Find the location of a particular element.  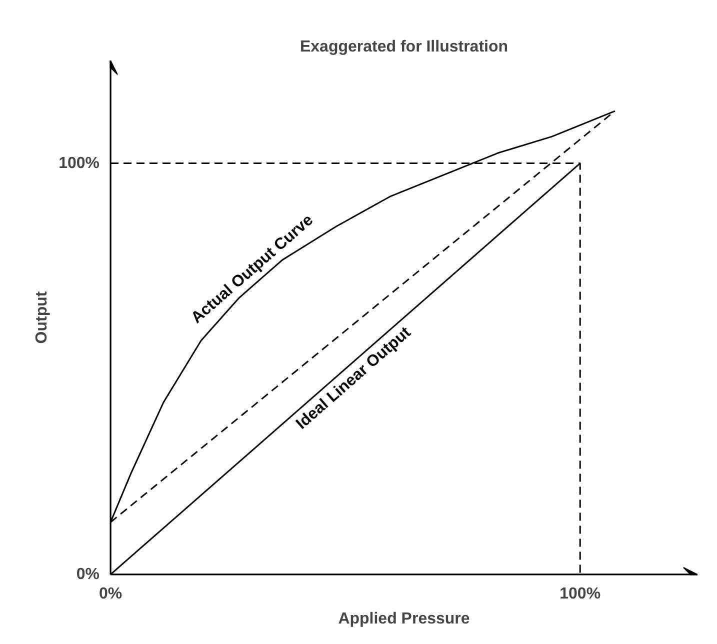

chart-title: Exaggerated for Illustration is located at coordinates (404, 47).